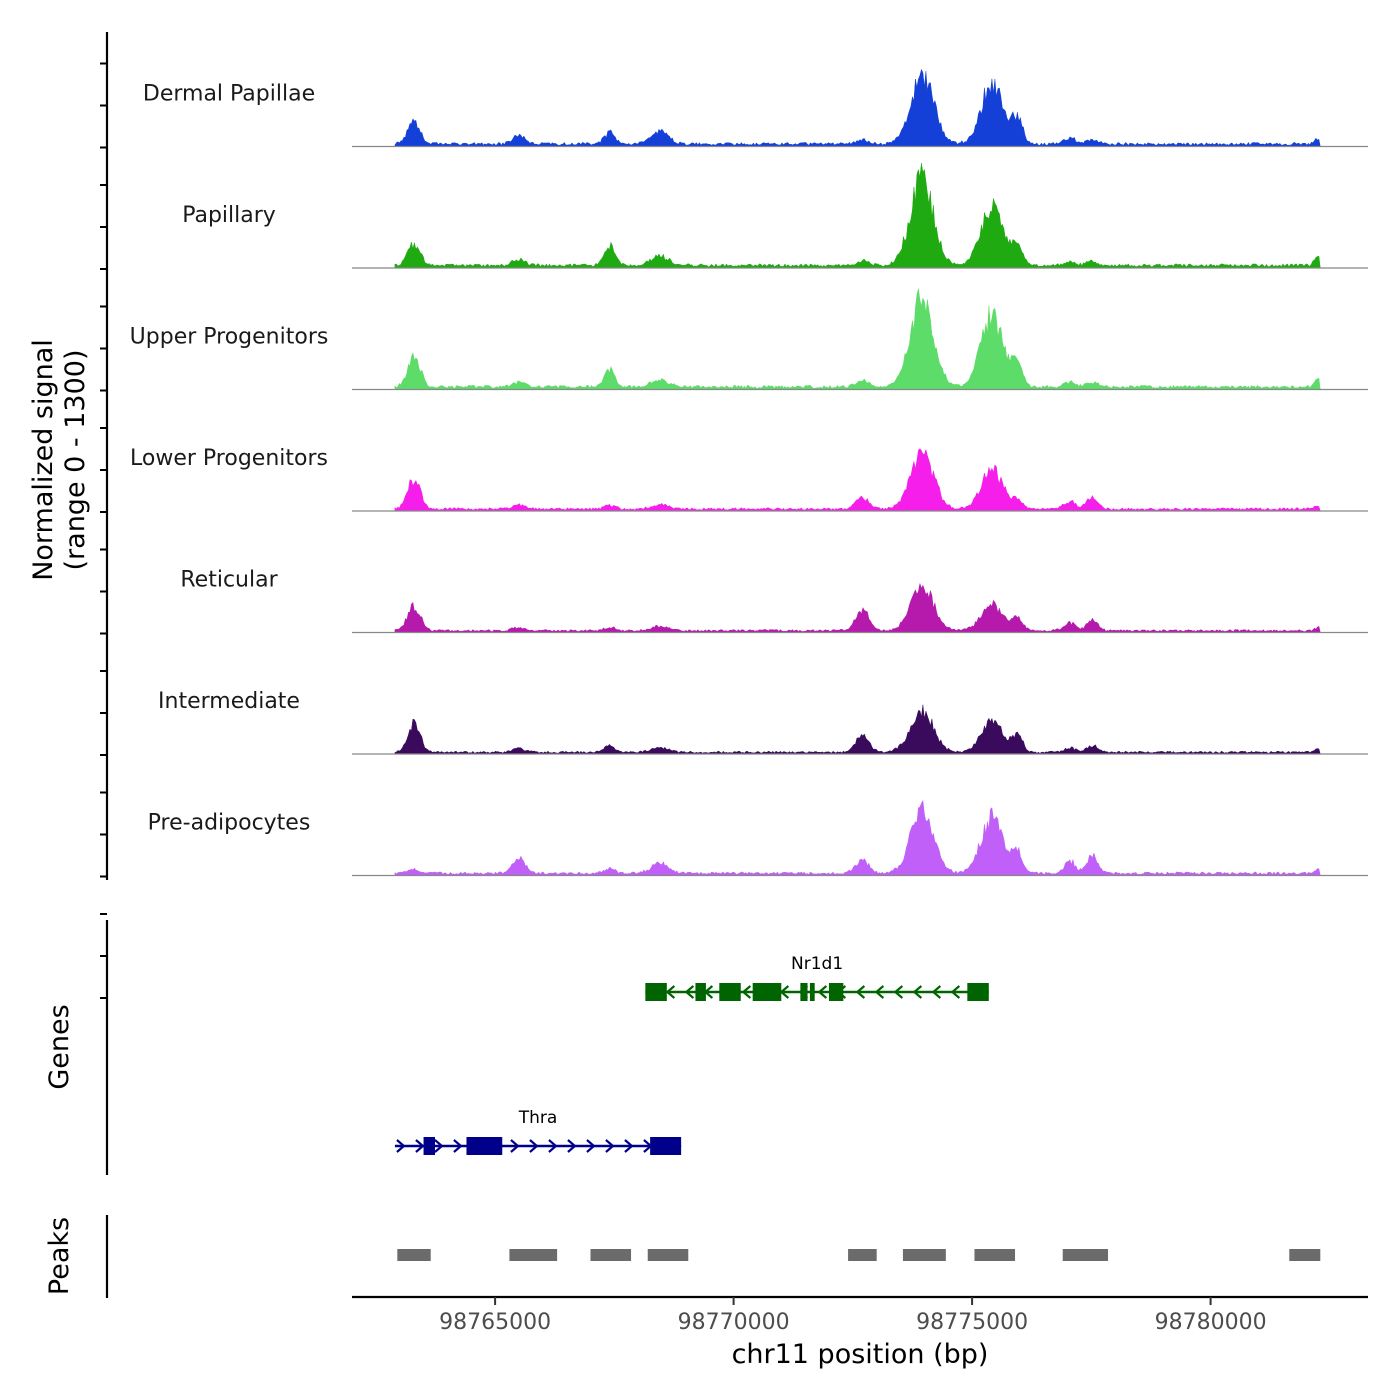 The width and height of the screenshot is (1400, 1400). I want to click on y-axis-title-line2: (range 0 - 1300), so click(75, 460).